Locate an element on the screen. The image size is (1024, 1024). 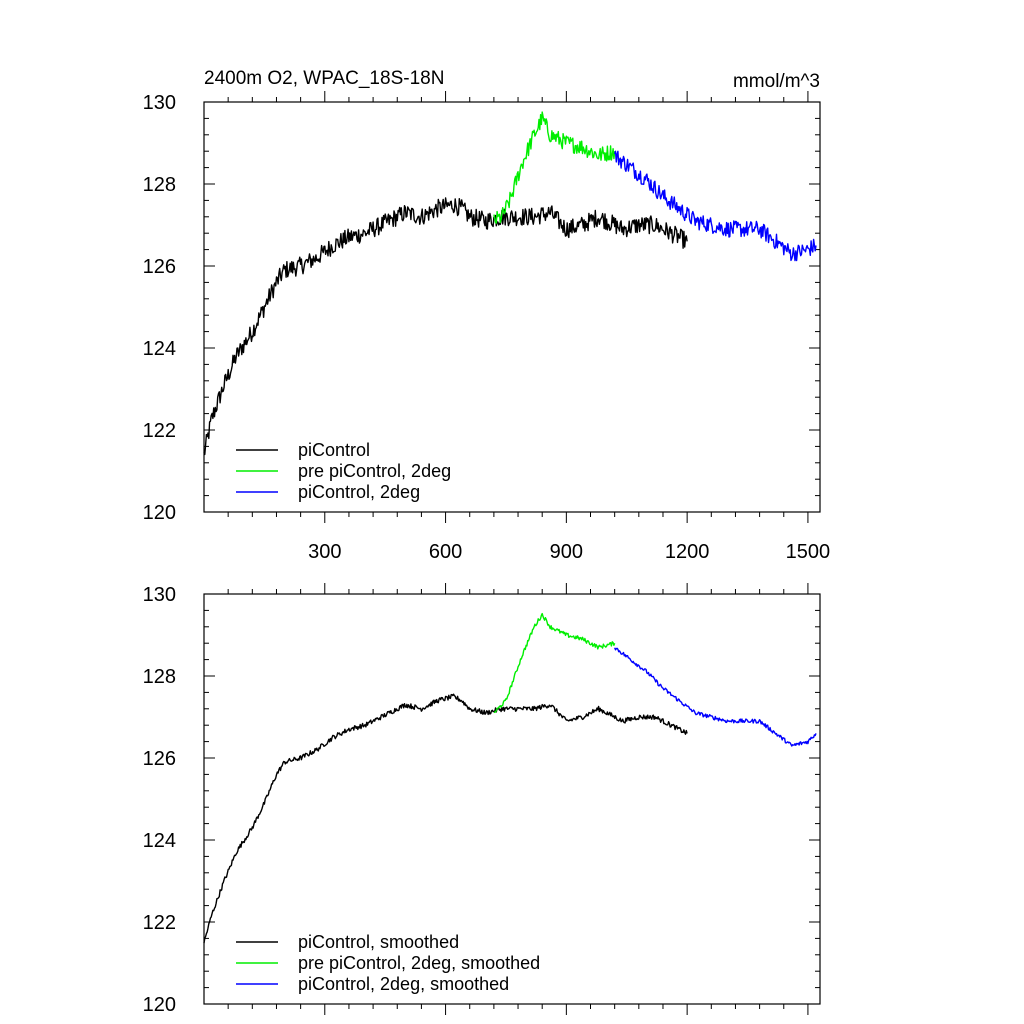
x-tick-label: 1200 is located at coordinates (687, 552).